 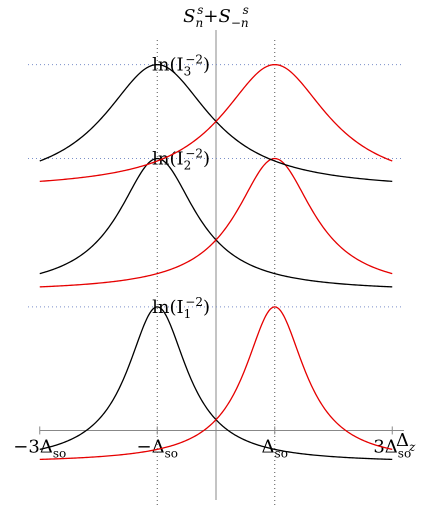 I want to click on level-label-3: ln(I3−2), so click(x=181, y=66).